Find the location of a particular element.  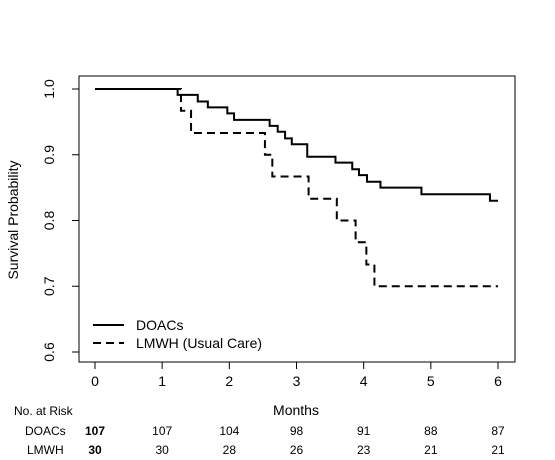

x-tick-label: 0 is located at coordinates (95, 381).